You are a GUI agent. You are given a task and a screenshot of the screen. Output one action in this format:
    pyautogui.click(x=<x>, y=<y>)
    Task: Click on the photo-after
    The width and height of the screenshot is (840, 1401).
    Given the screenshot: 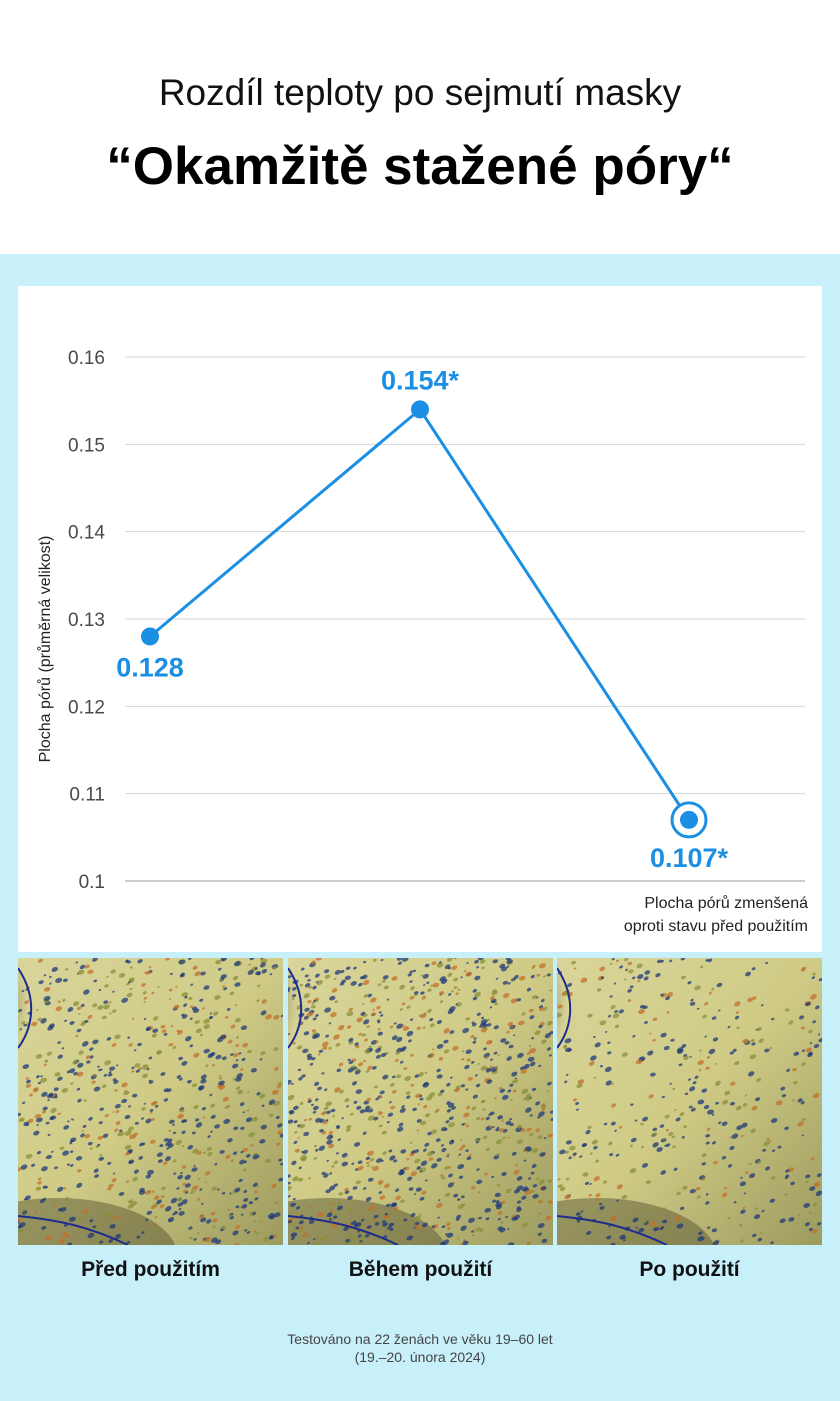 What is the action you would take?
    pyautogui.click(x=689, y=1101)
    